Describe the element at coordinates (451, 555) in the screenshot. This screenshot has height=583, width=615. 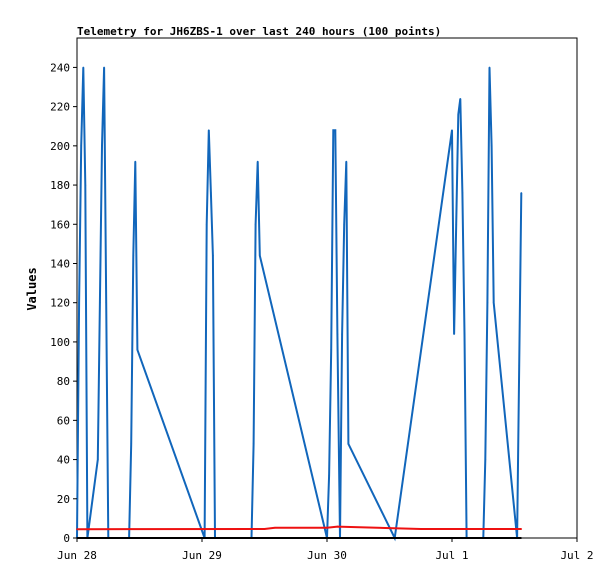
I see `x-tick-label: Jul 1` at that location.